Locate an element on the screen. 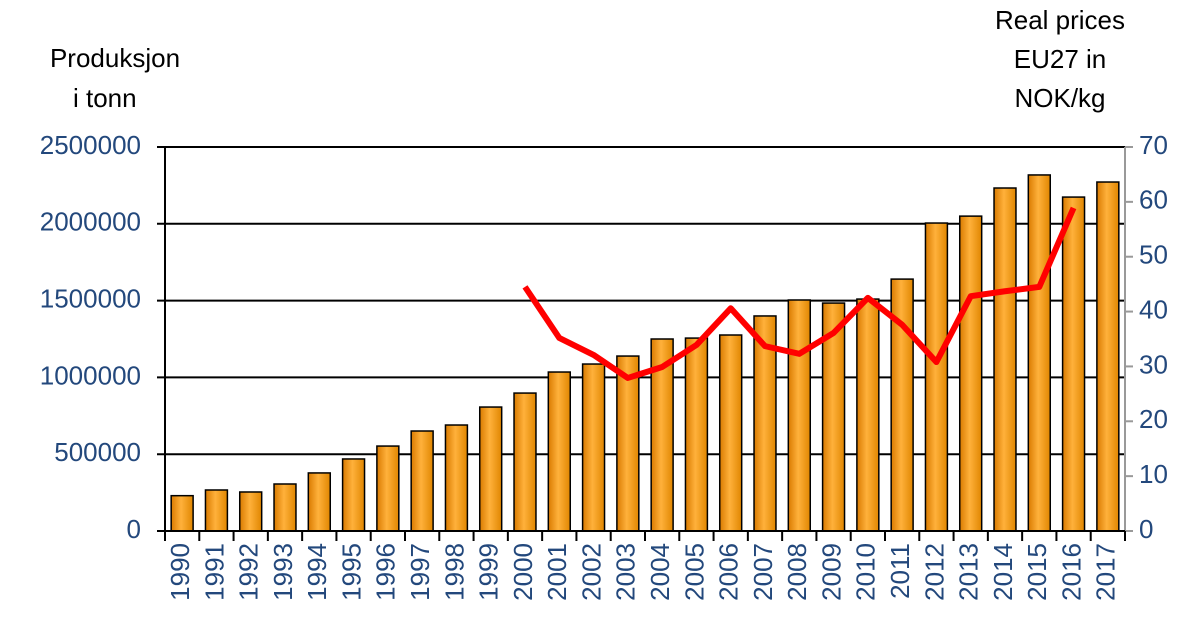 This screenshot has width=1202, height=625. x-tick-label: 2006 is located at coordinates (729, 572).